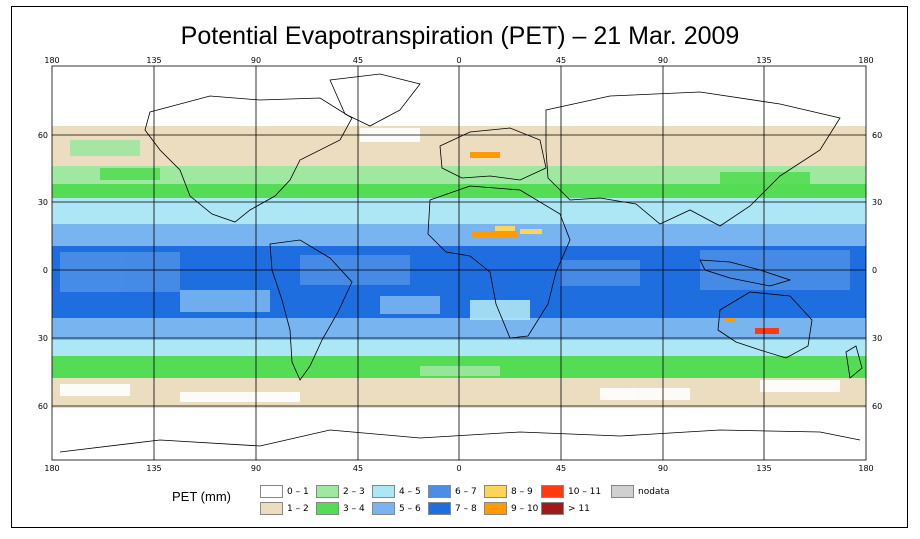 Image resolution: width=920 pixels, height=539 pixels. What do you see at coordinates (201, 496) in the screenshot?
I see `legend-title: PET (mm)` at bounding box center [201, 496].